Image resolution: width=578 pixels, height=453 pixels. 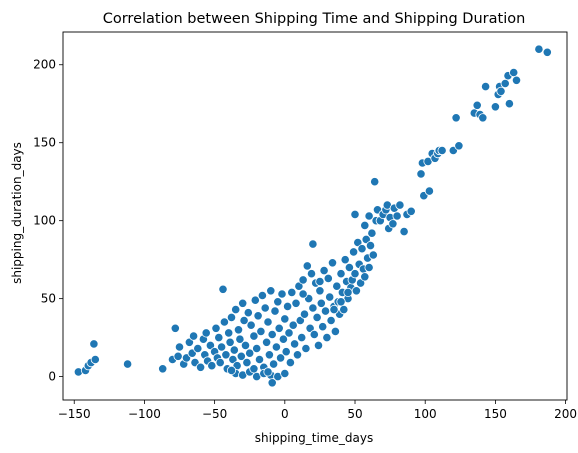 I want to click on y-tick-label: 100, so click(x=44, y=221).